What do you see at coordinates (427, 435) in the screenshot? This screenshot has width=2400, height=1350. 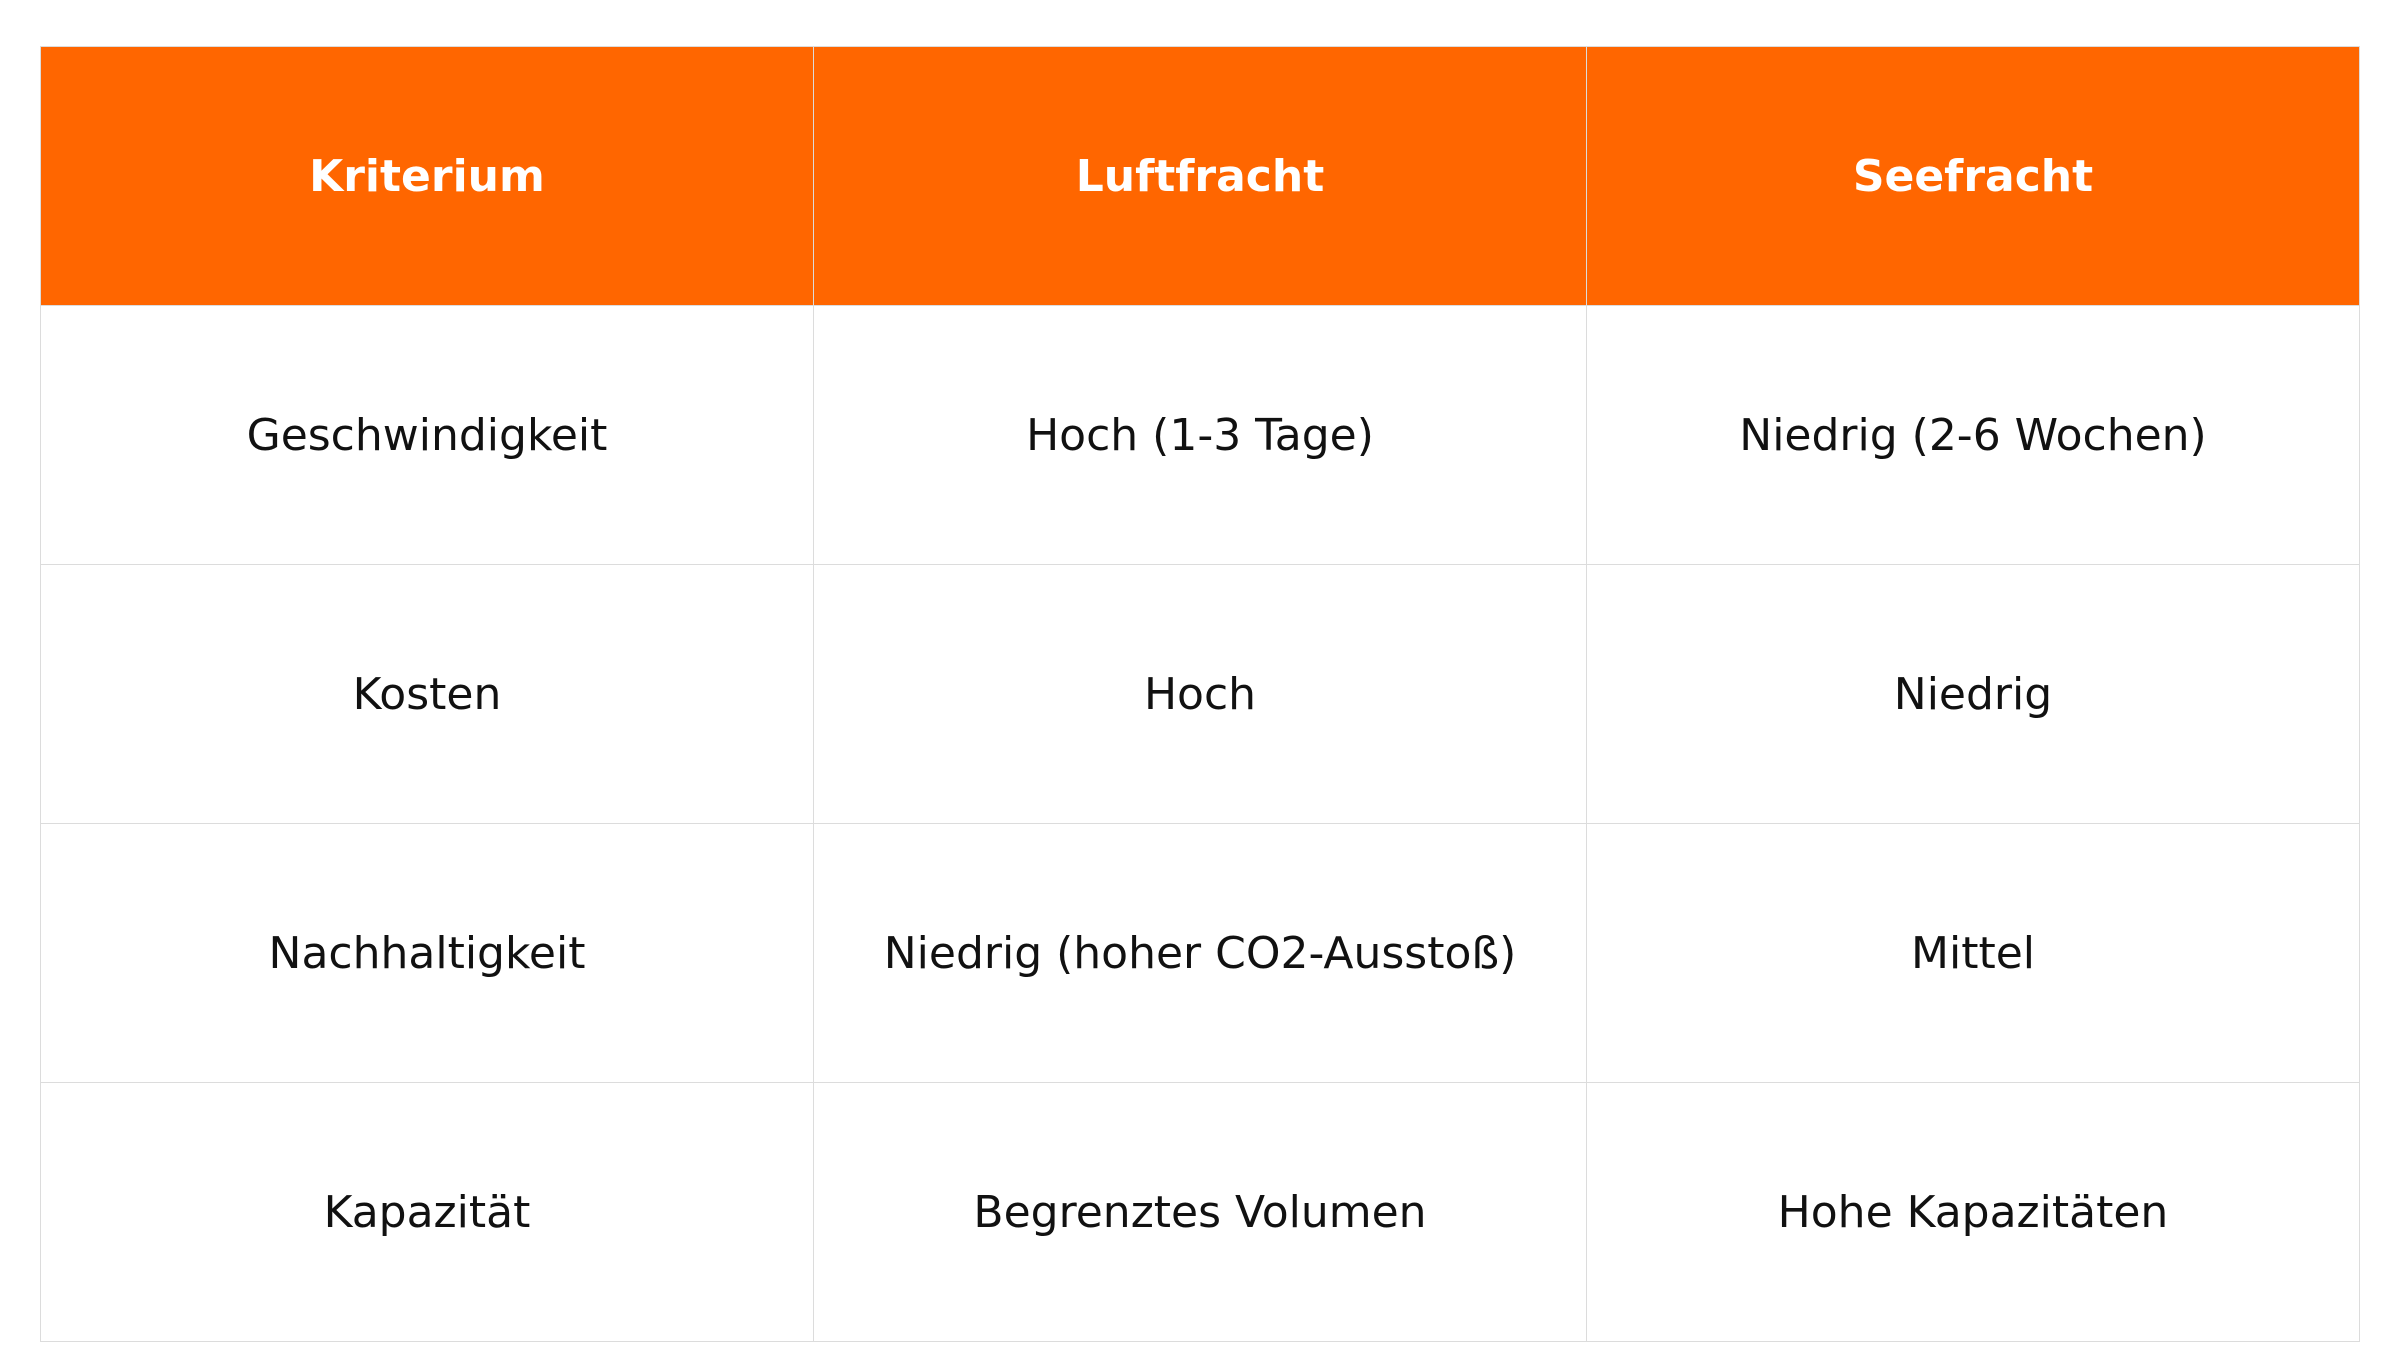 I see `cell: Geschwindigkeit` at bounding box center [427, 435].